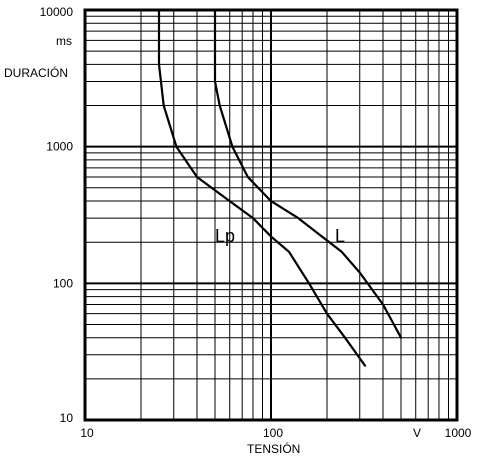  I want to click on series-label-lp: Lp, so click(225, 236).